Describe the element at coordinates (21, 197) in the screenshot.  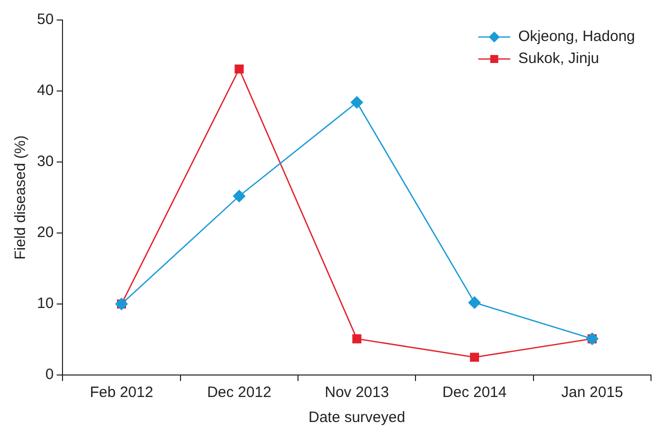
I see `y-axis-title: Field diseased (%)` at that location.